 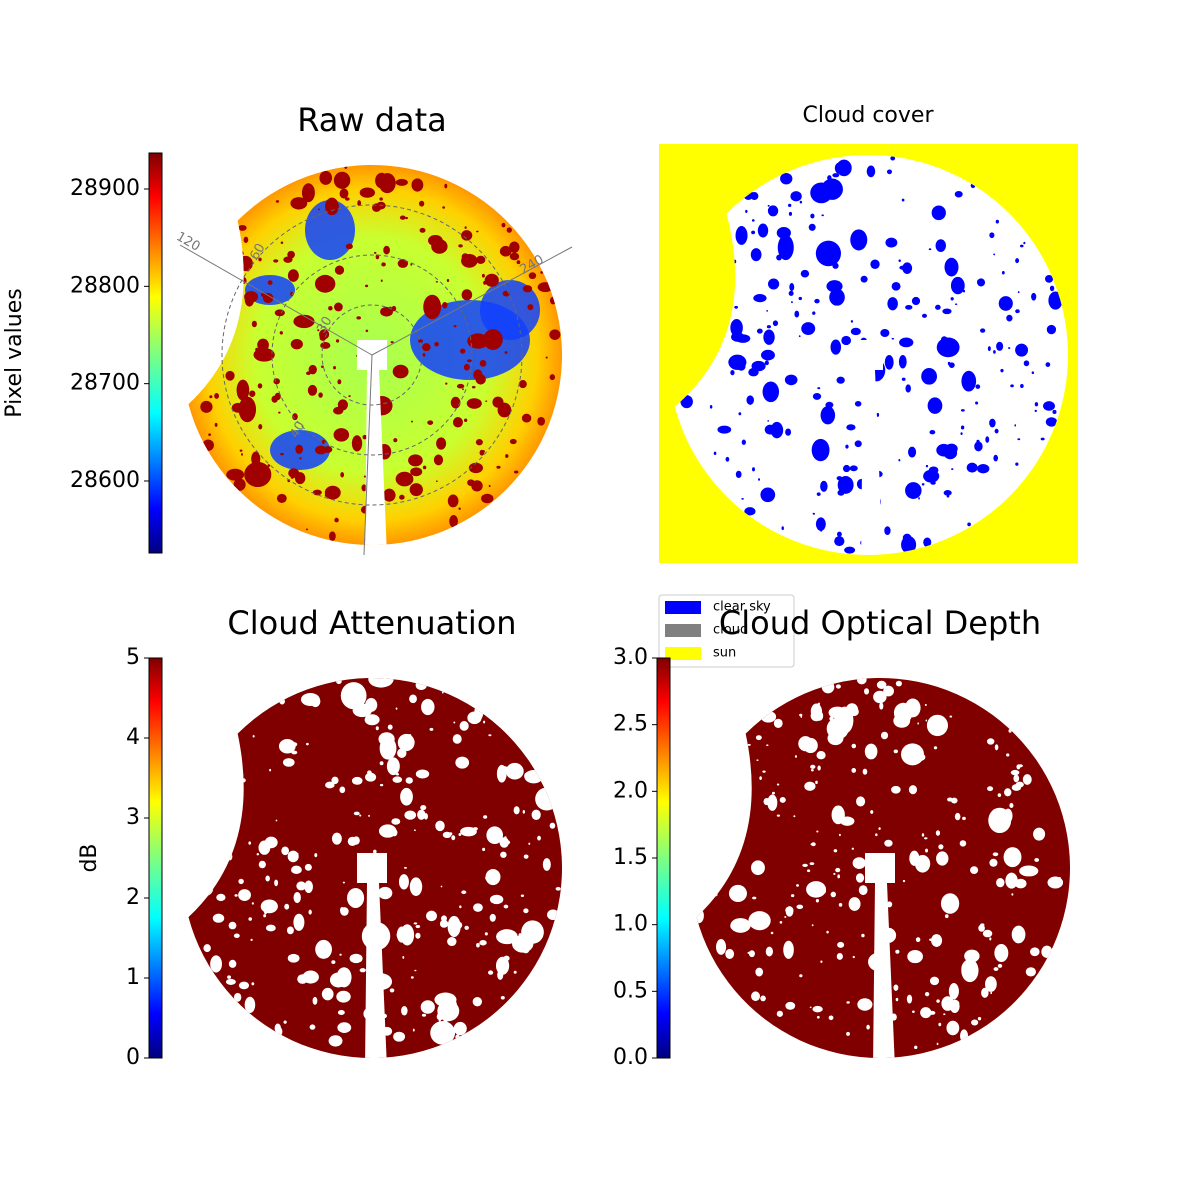 What do you see at coordinates (105, 383) in the screenshot?
I see `colorbar-tick-label: 28700` at bounding box center [105, 383].